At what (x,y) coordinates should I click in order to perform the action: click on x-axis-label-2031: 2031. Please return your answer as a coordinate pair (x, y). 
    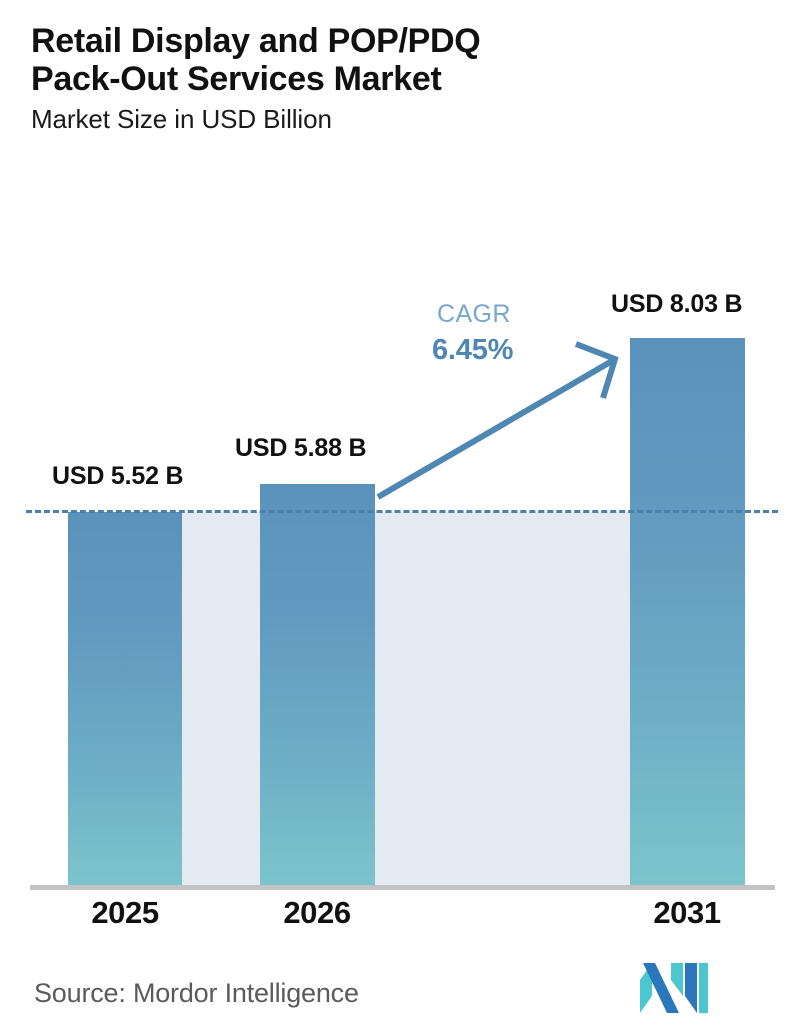
    Looking at the image, I should click on (687, 912).